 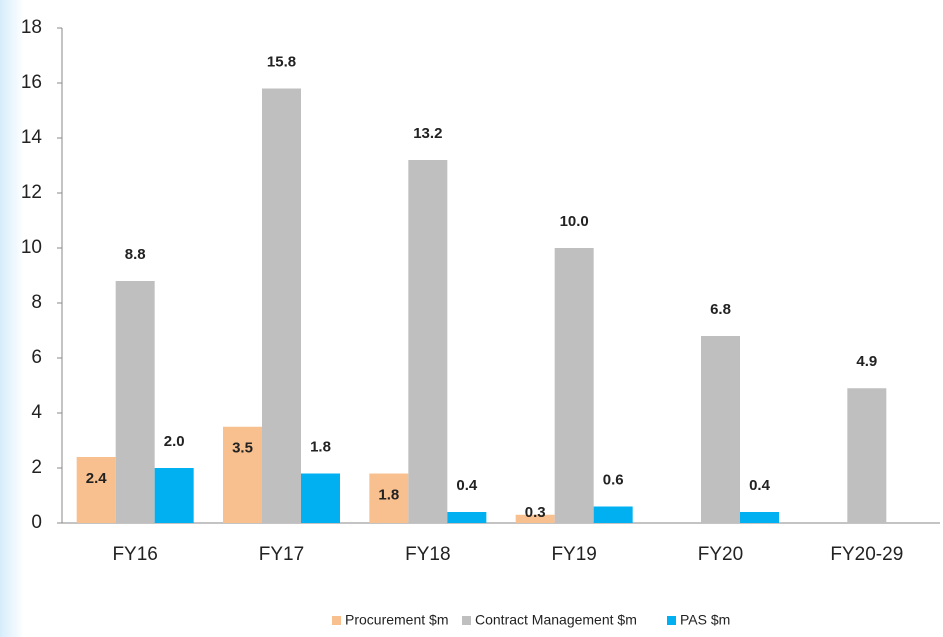 What do you see at coordinates (32, 137) in the screenshot?
I see `y-tick-label: 14` at bounding box center [32, 137].